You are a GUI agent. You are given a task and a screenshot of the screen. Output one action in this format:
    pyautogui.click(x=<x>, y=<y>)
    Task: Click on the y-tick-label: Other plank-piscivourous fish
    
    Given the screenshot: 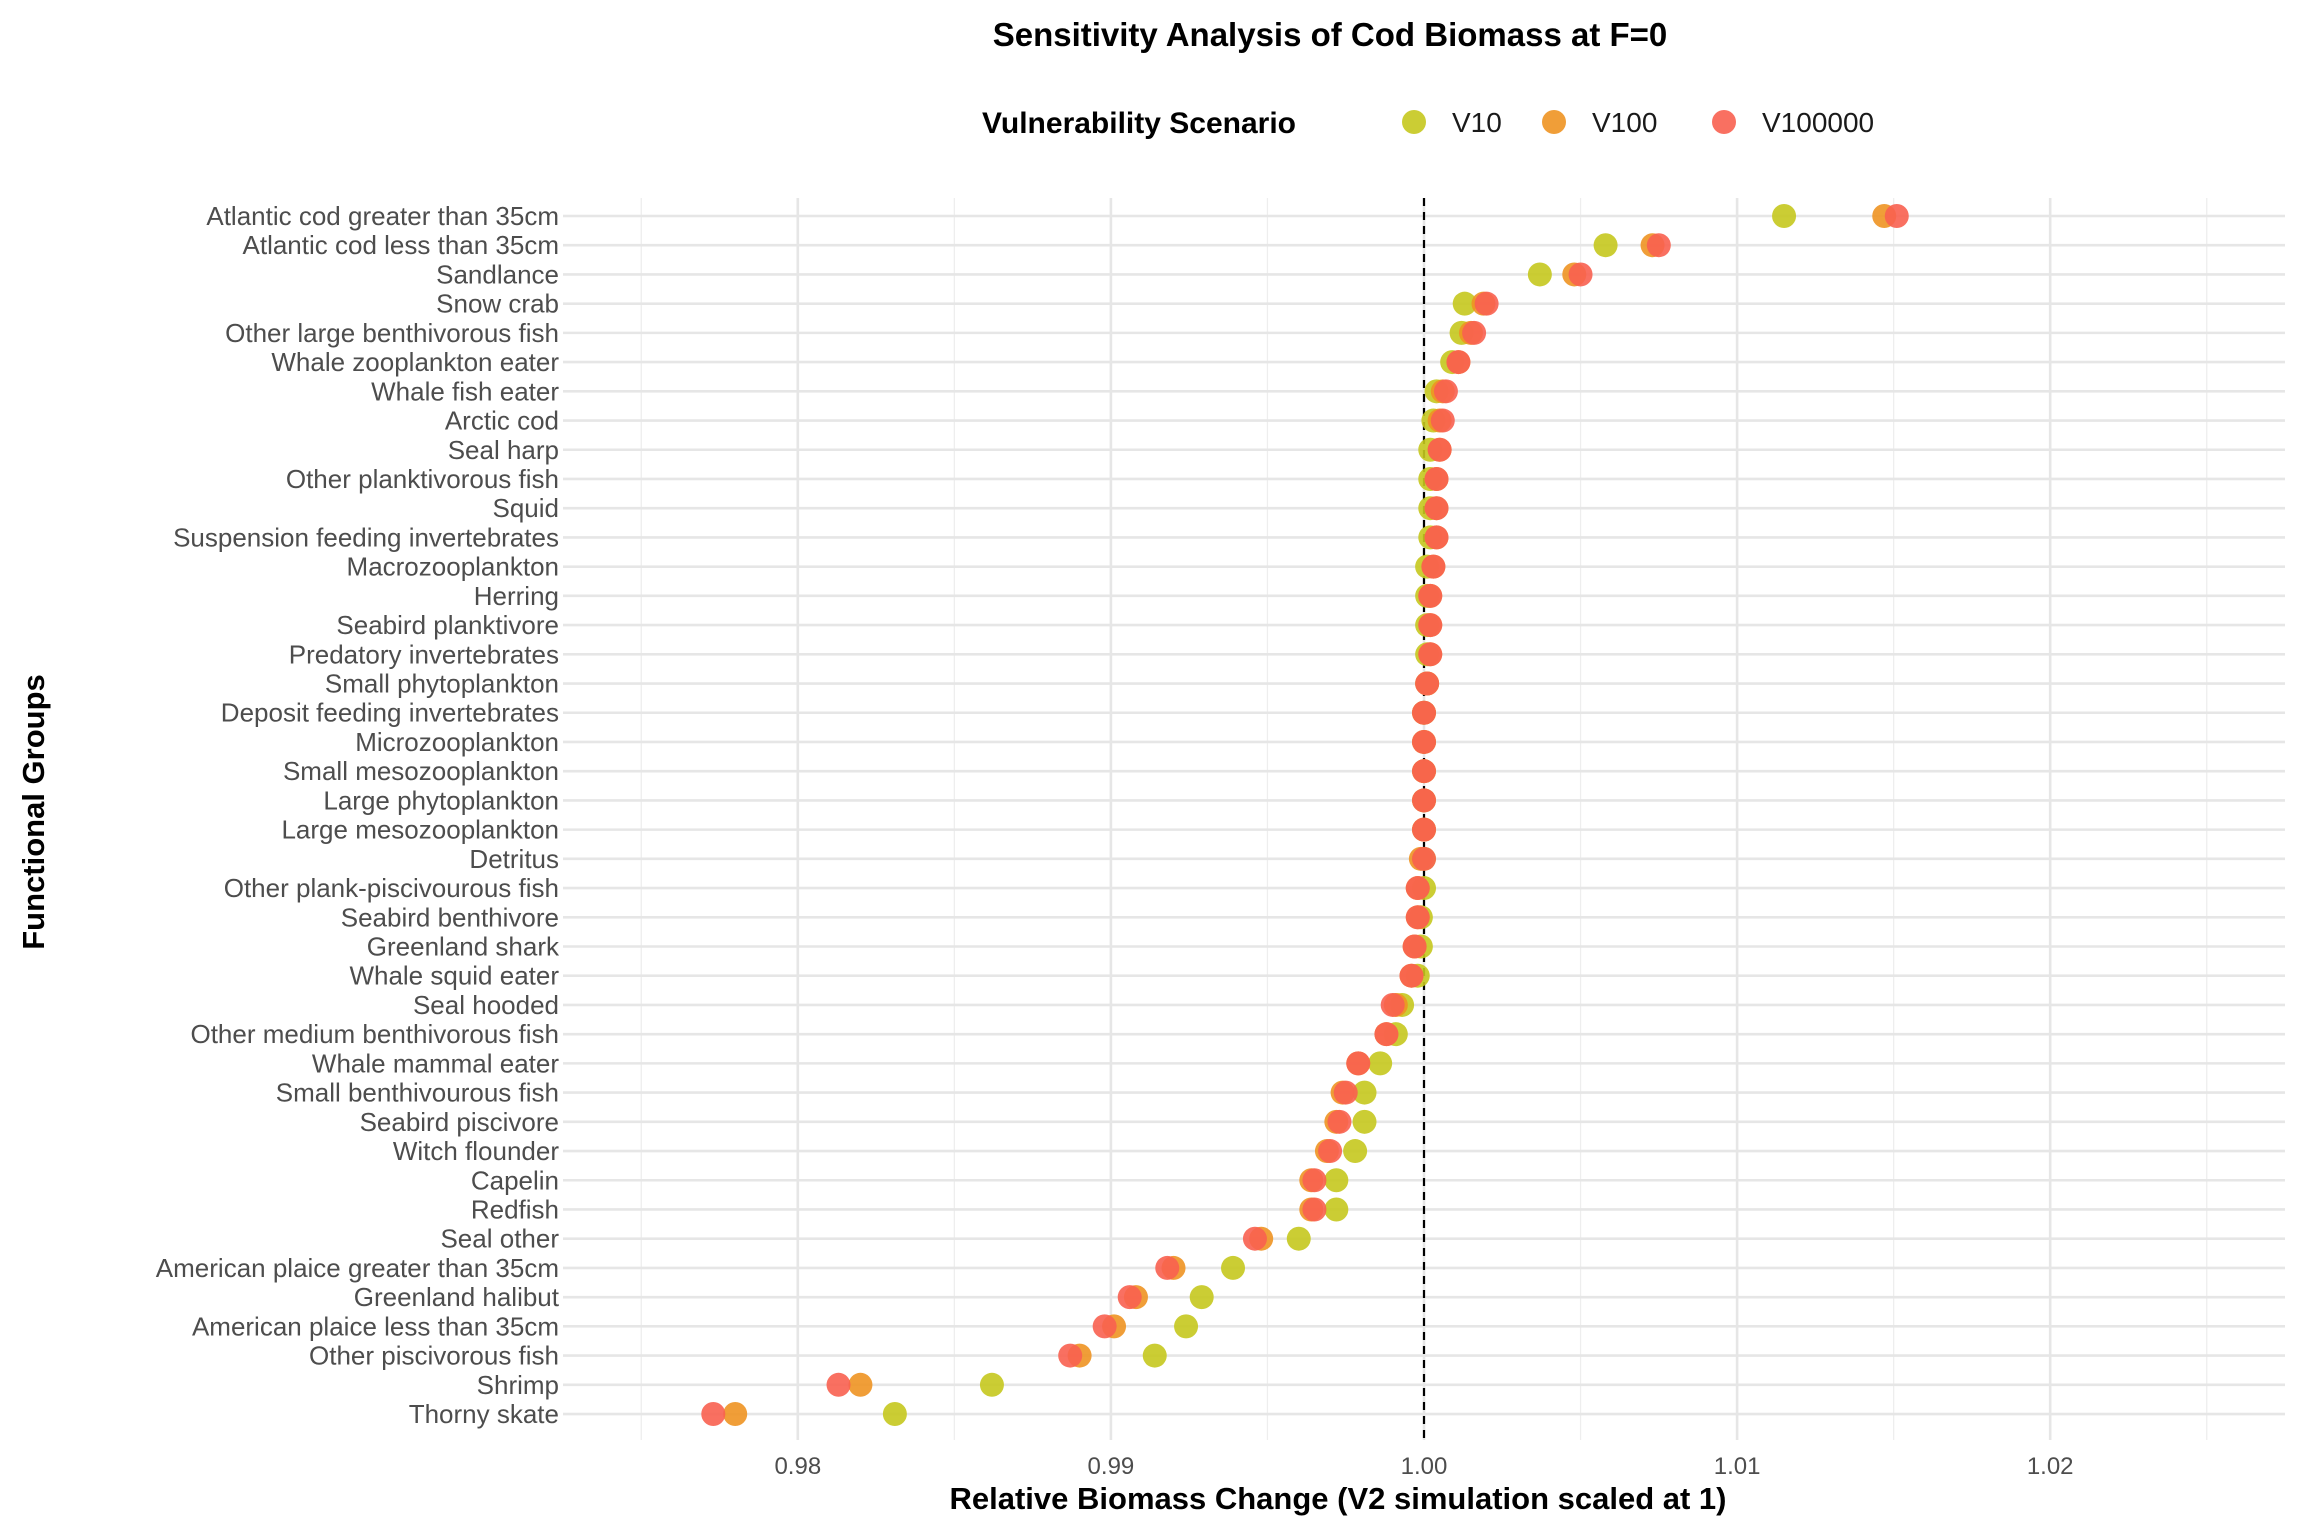 What is the action you would take?
    pyautogui.click(x=391, y=888)
    